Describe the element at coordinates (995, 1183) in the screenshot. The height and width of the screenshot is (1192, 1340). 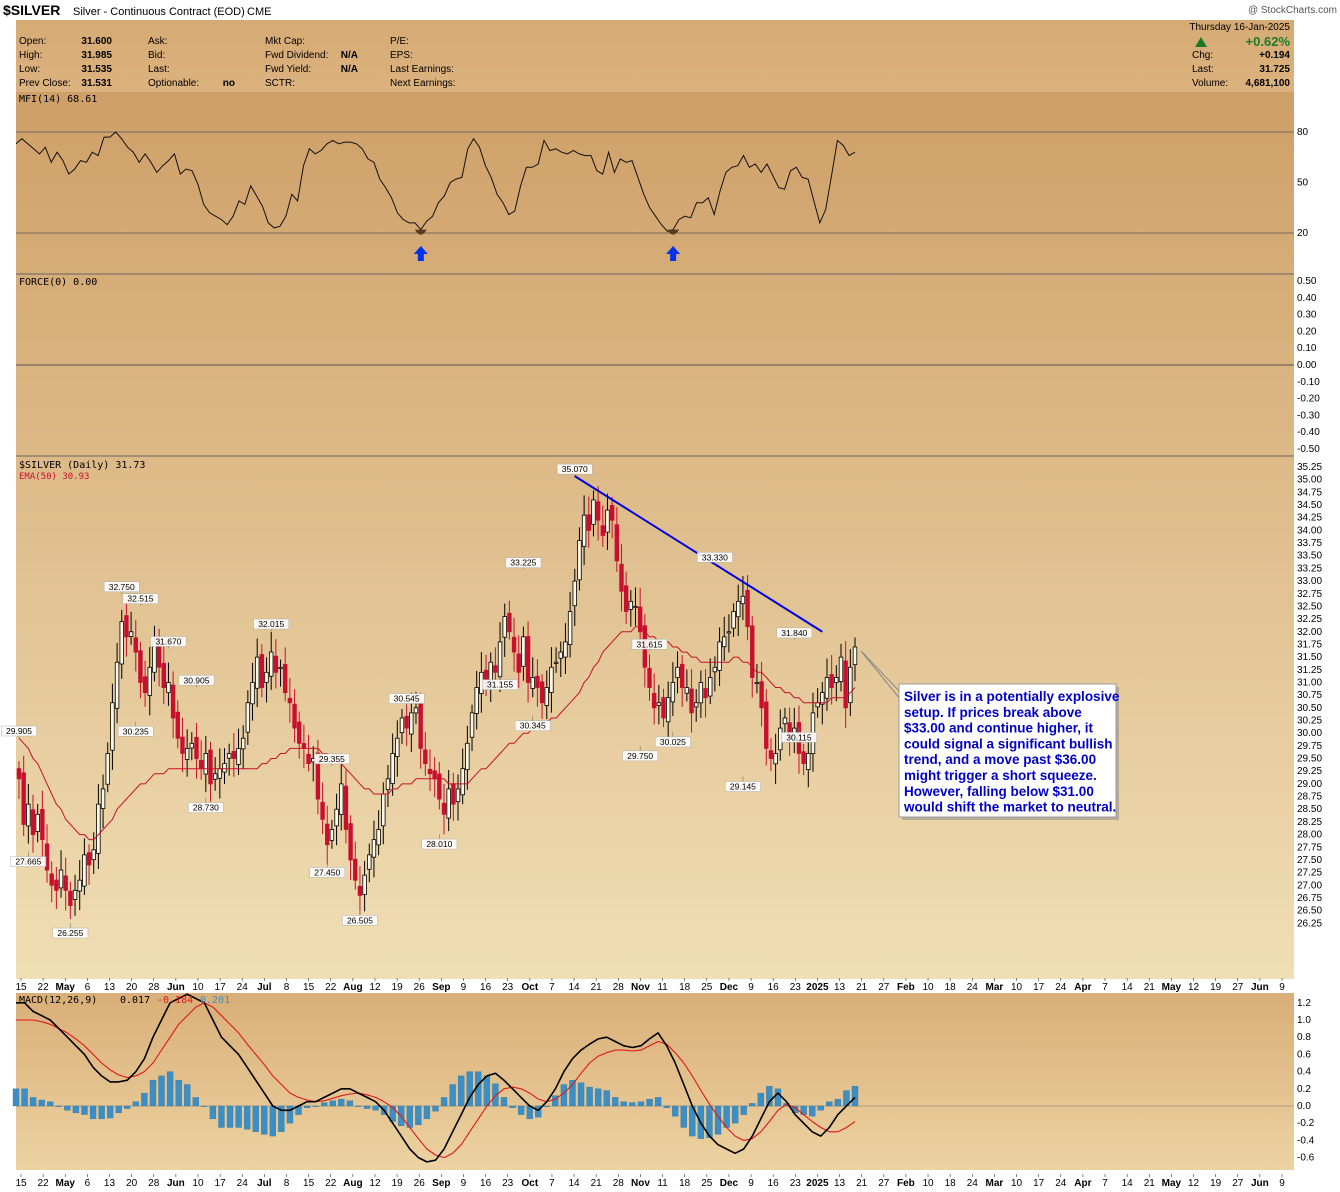
I see `x-axis-label: Mar` at that location.